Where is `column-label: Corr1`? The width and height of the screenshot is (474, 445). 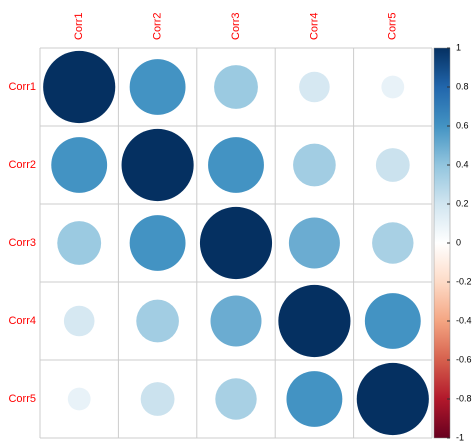
column-label: Corr1 is located at coordinates (79, 26).